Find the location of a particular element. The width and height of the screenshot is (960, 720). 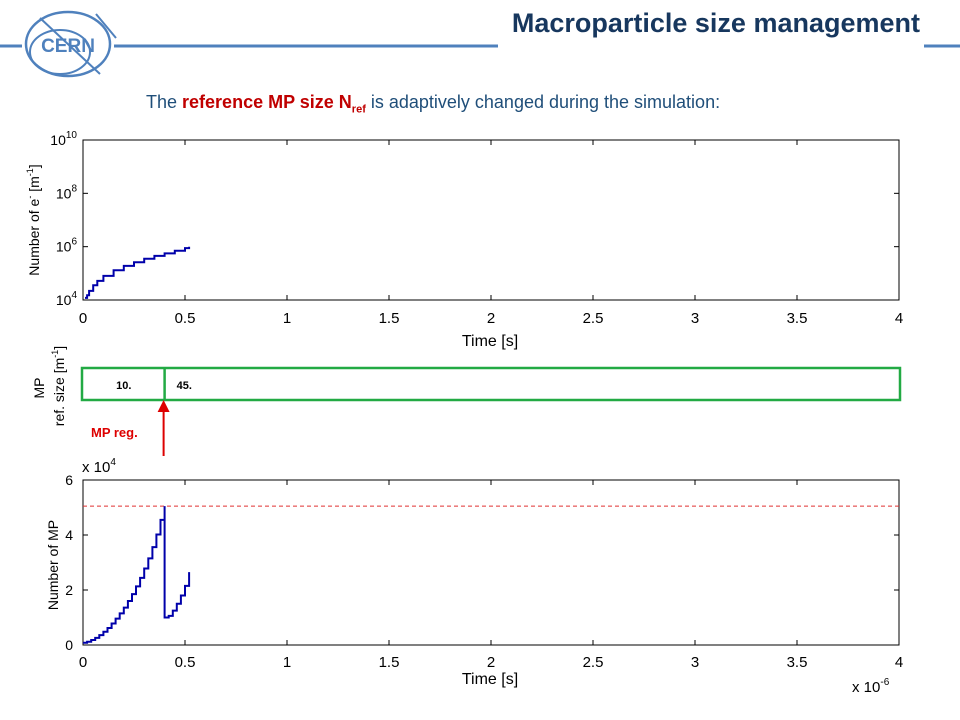

bottom-y-axis-label: Number of MP is located at coordinates (53, 565).